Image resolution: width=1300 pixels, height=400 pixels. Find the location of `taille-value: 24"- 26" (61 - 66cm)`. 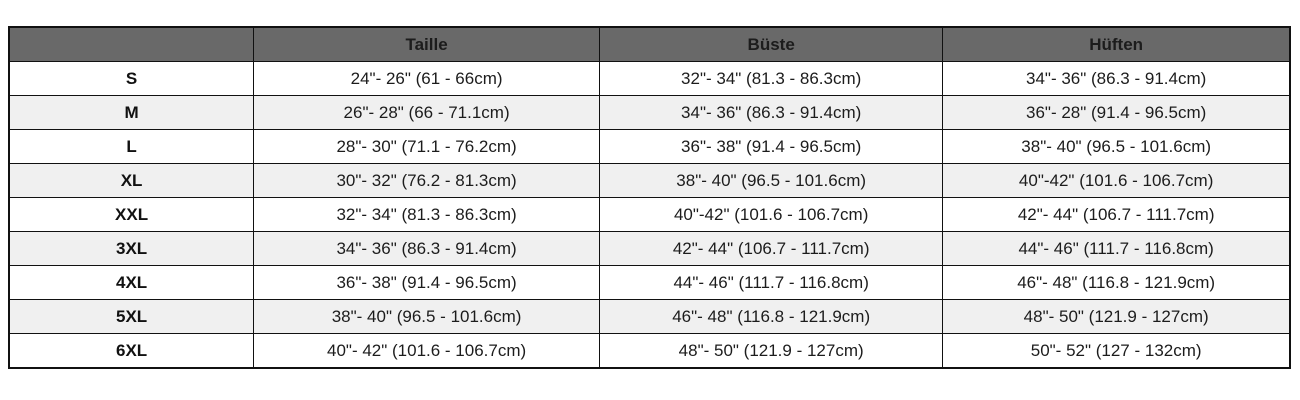

taille-value: 24"- 26" (61 - 66cm) is located at coordinates (427, 78).